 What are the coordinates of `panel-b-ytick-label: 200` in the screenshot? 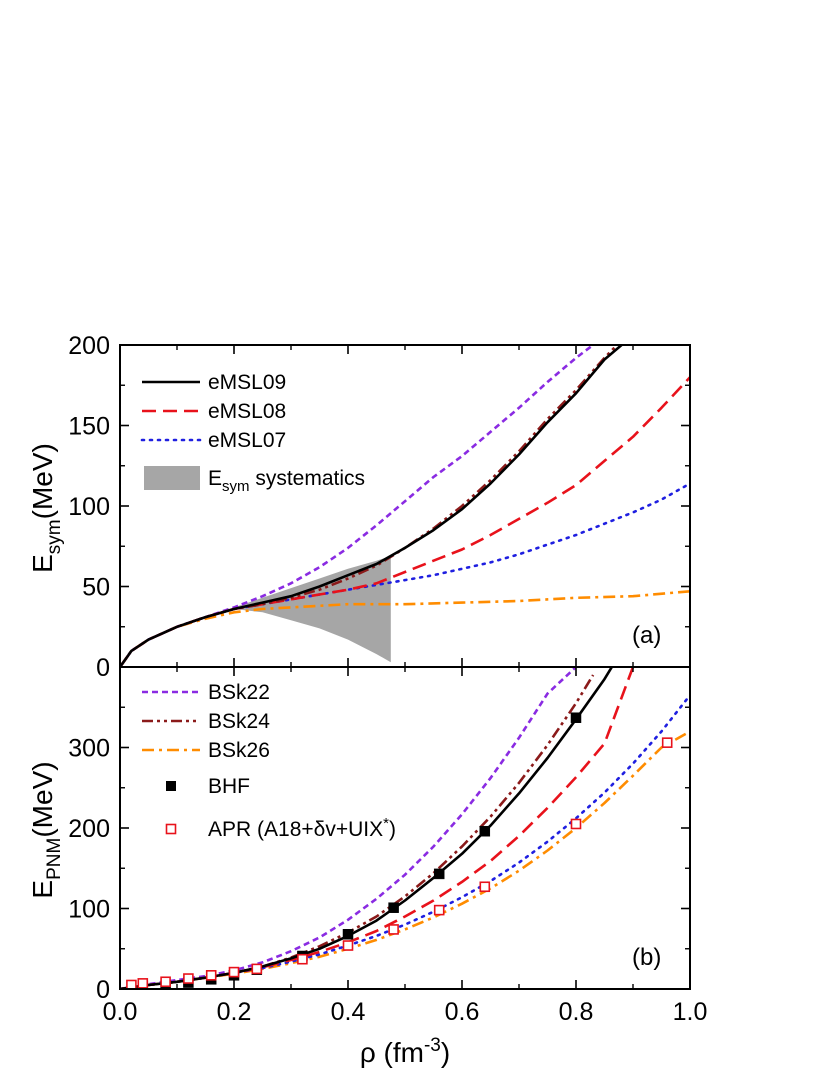 It's located at (89, 829).